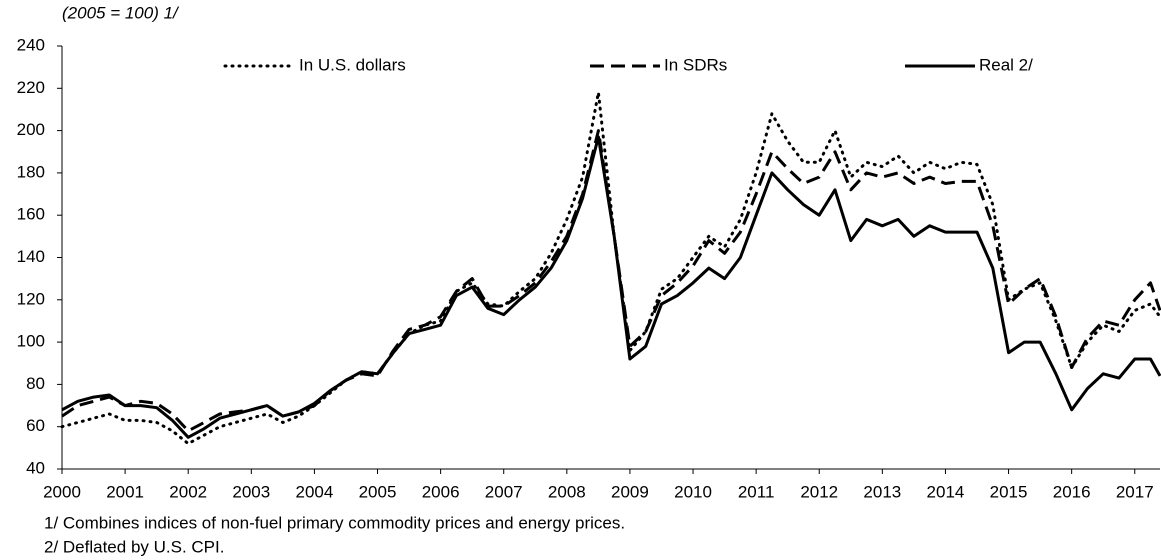 The image size is (1161, 560). I want to click on y-tick-label: 40, so click(35, 467).